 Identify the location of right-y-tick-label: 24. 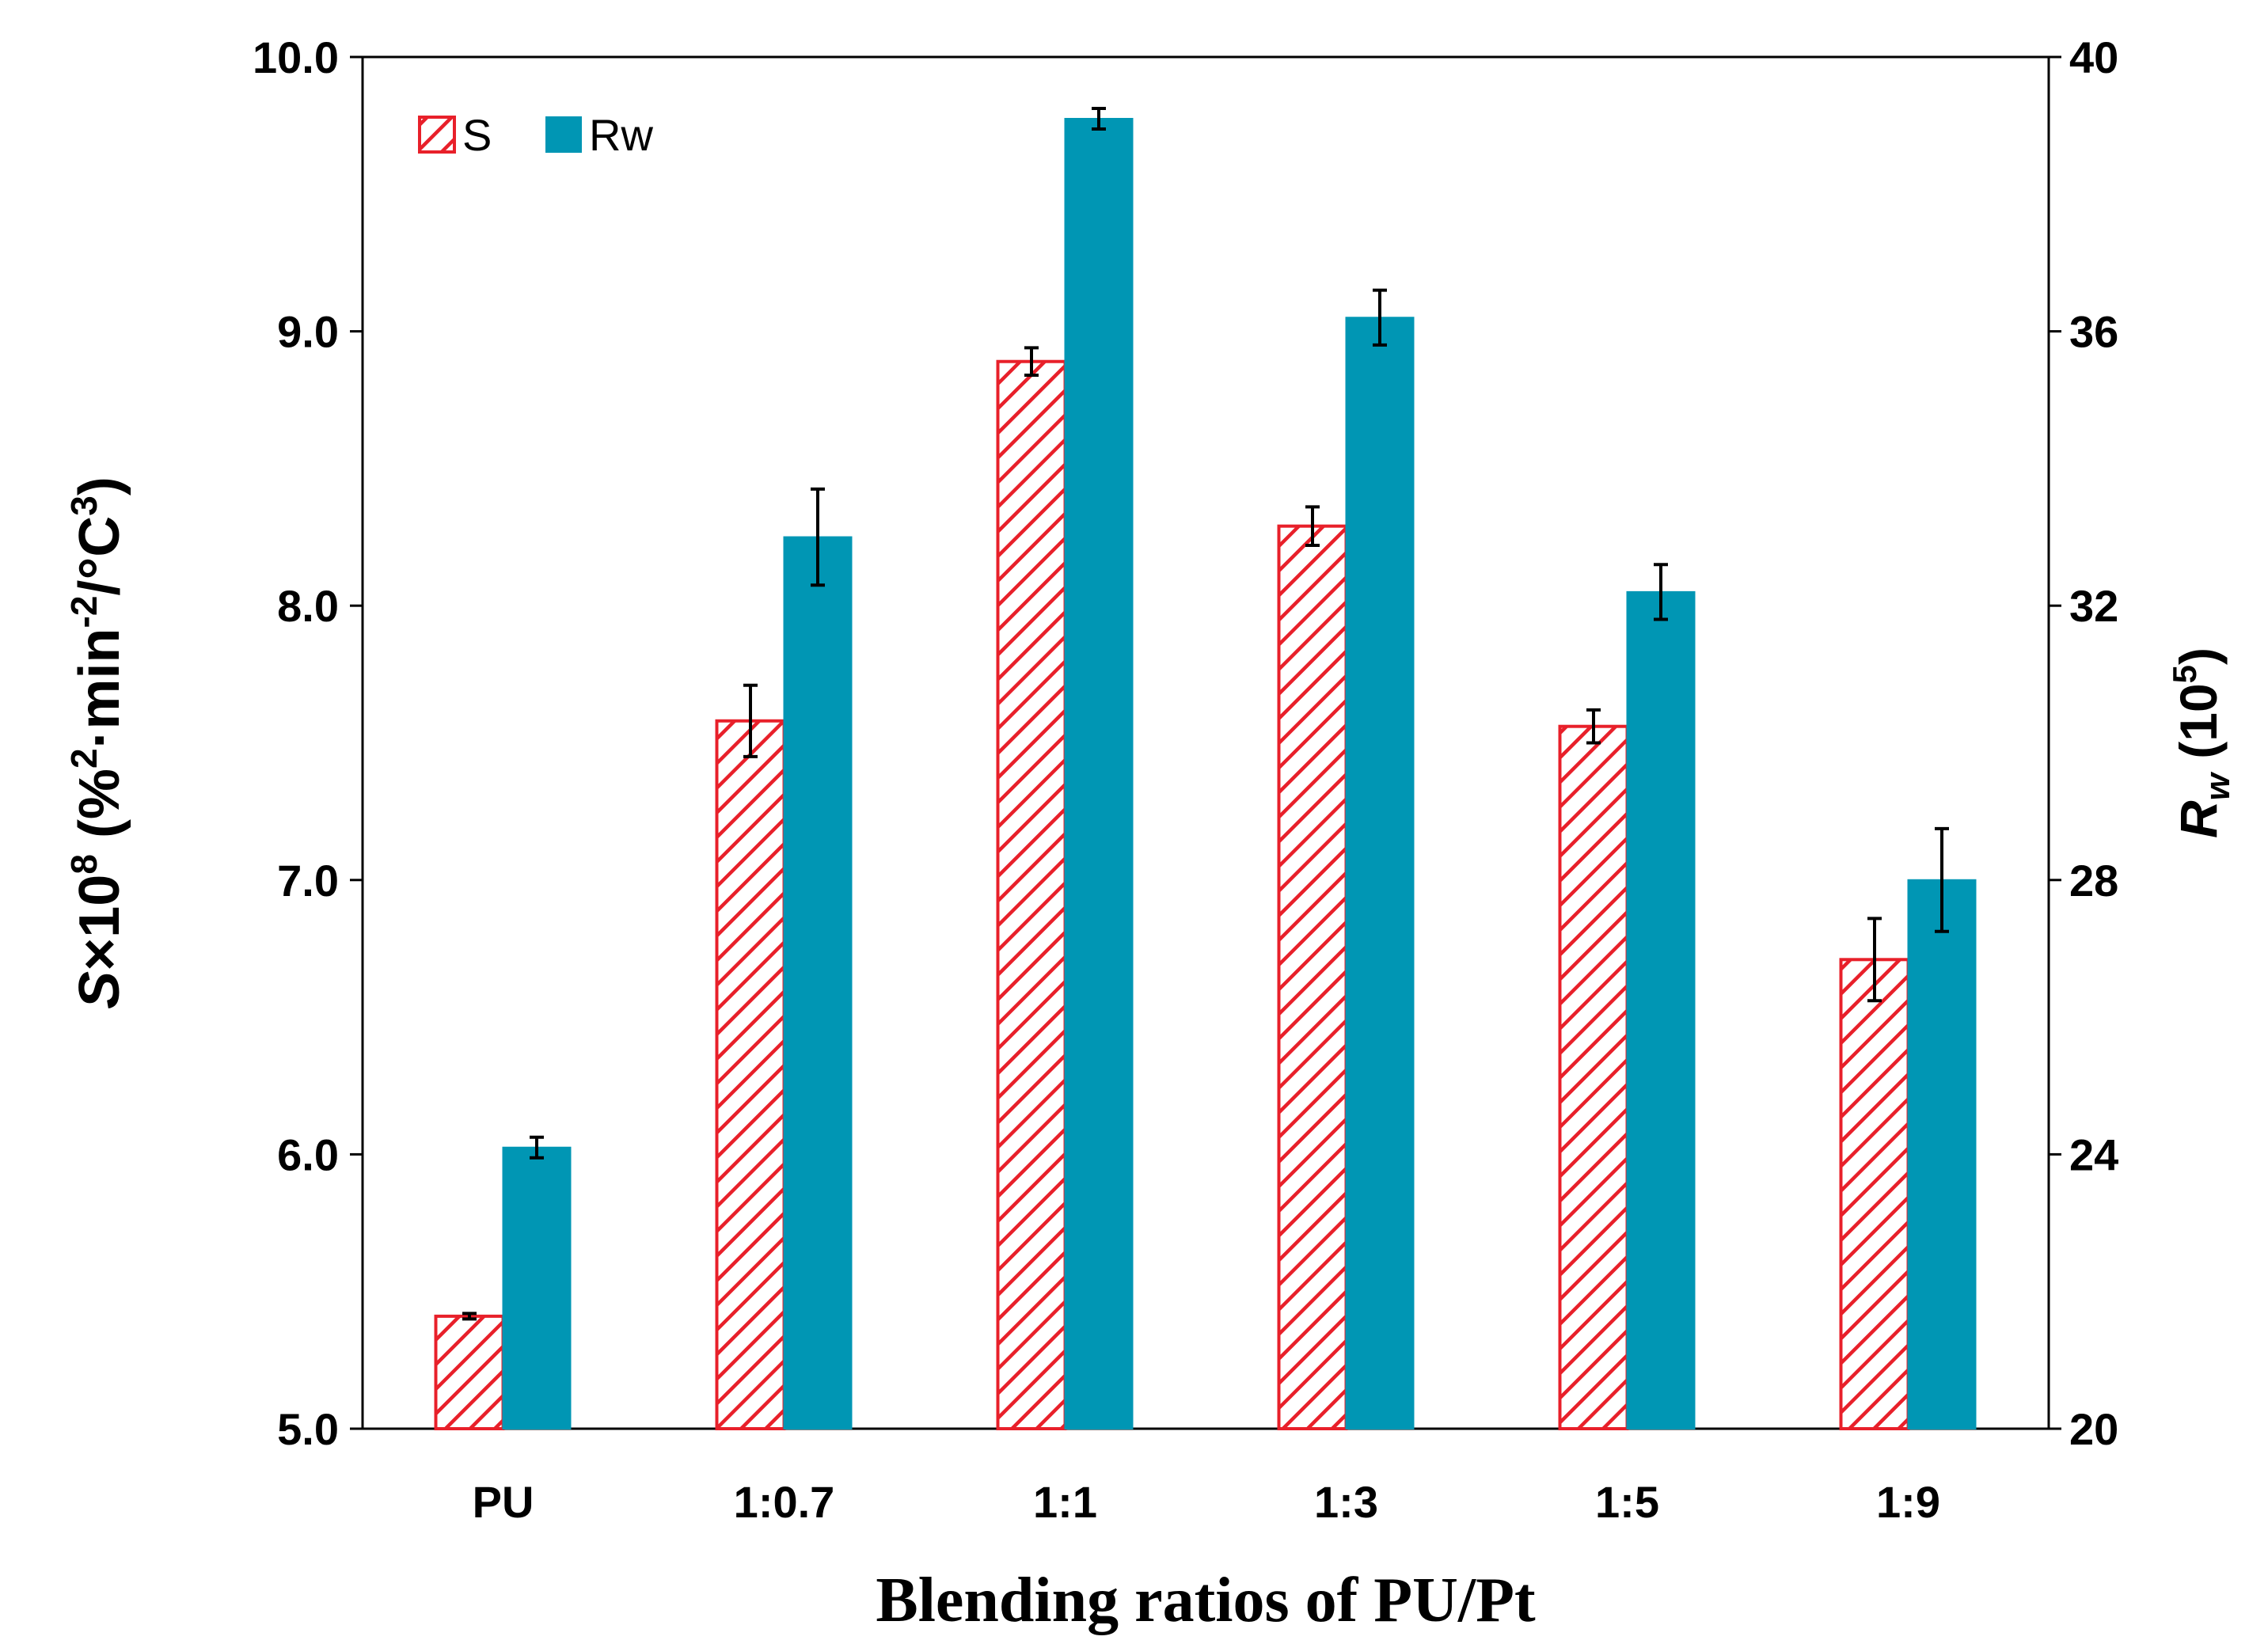
(2093, 1154).